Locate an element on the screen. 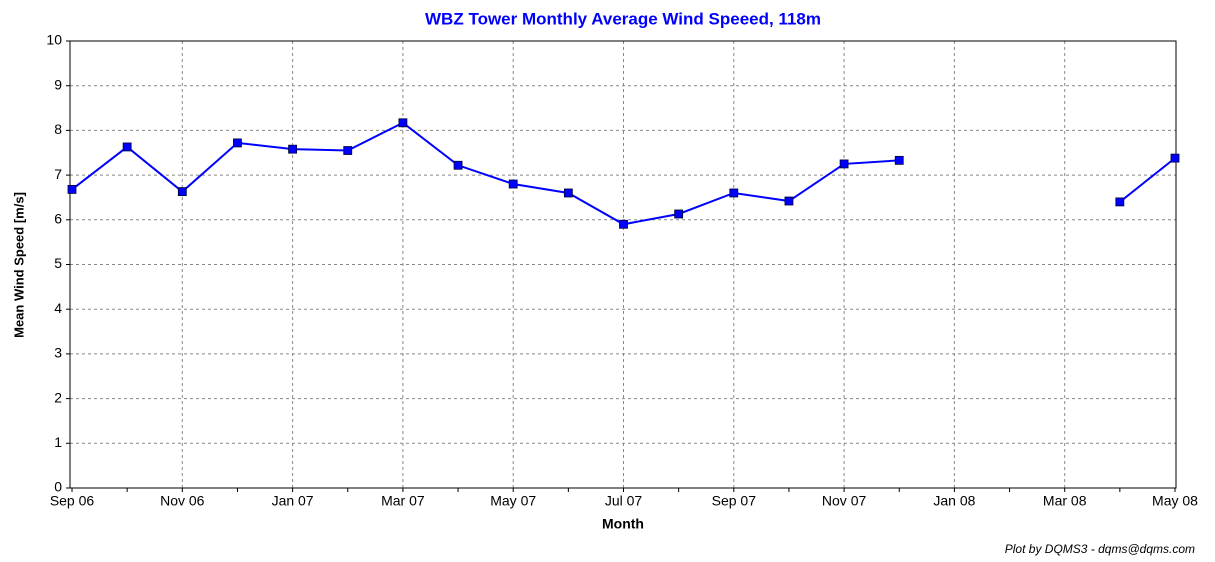  y-tick-label: 1 is located at coordinates (58, 442).